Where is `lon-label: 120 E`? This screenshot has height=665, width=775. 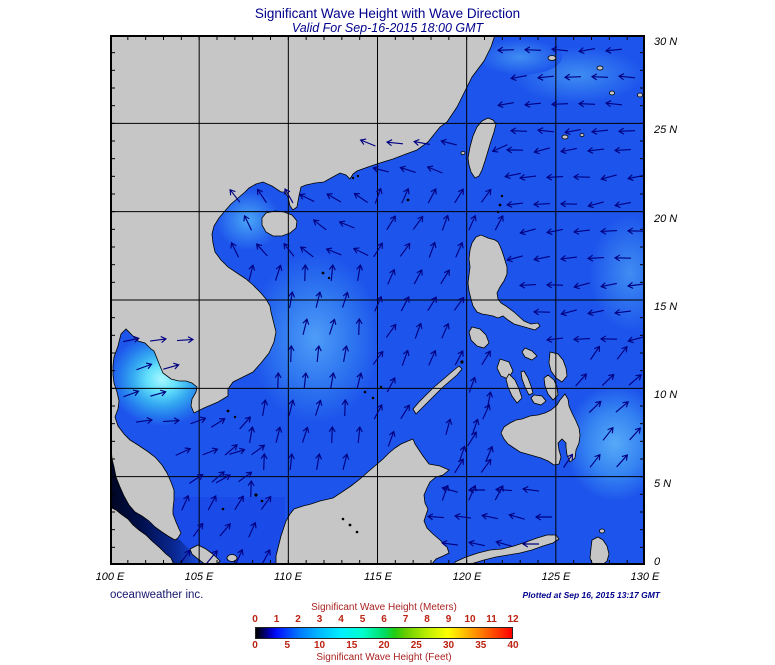 lon-label: 120 E is located at coordinates (467, 577).